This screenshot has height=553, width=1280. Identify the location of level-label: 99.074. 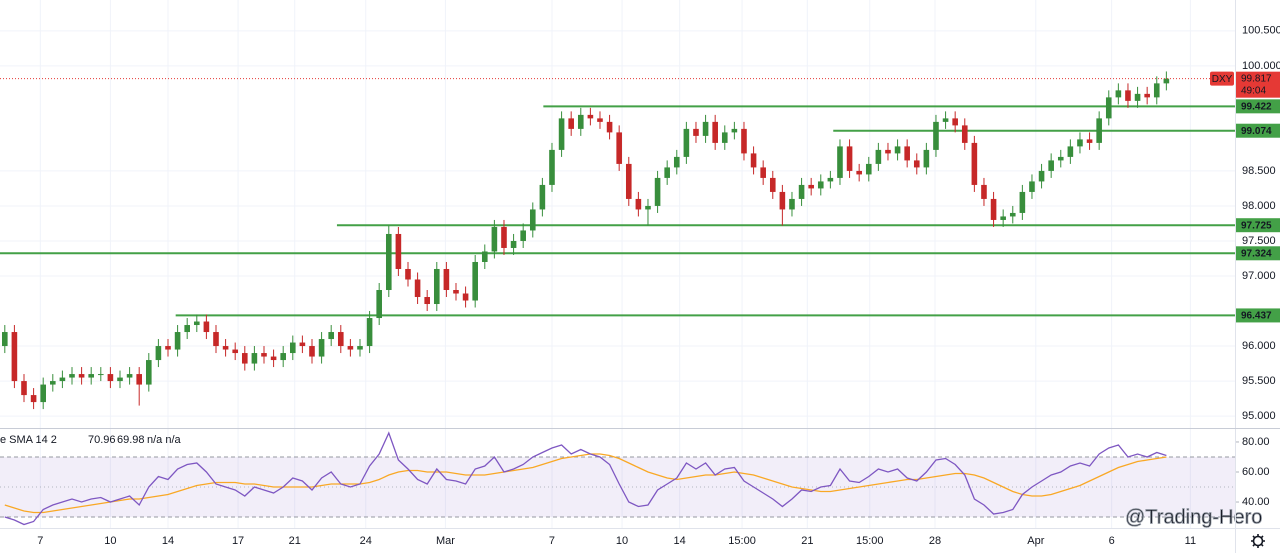
(1256, 131).